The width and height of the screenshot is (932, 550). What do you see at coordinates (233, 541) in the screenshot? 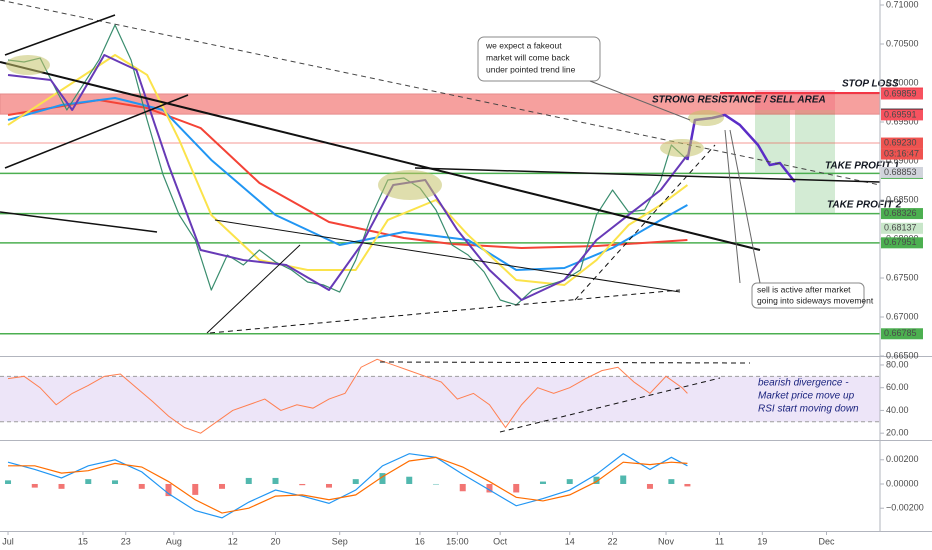
I see `x-tick-label: 12` at bounding box center [233, 541].